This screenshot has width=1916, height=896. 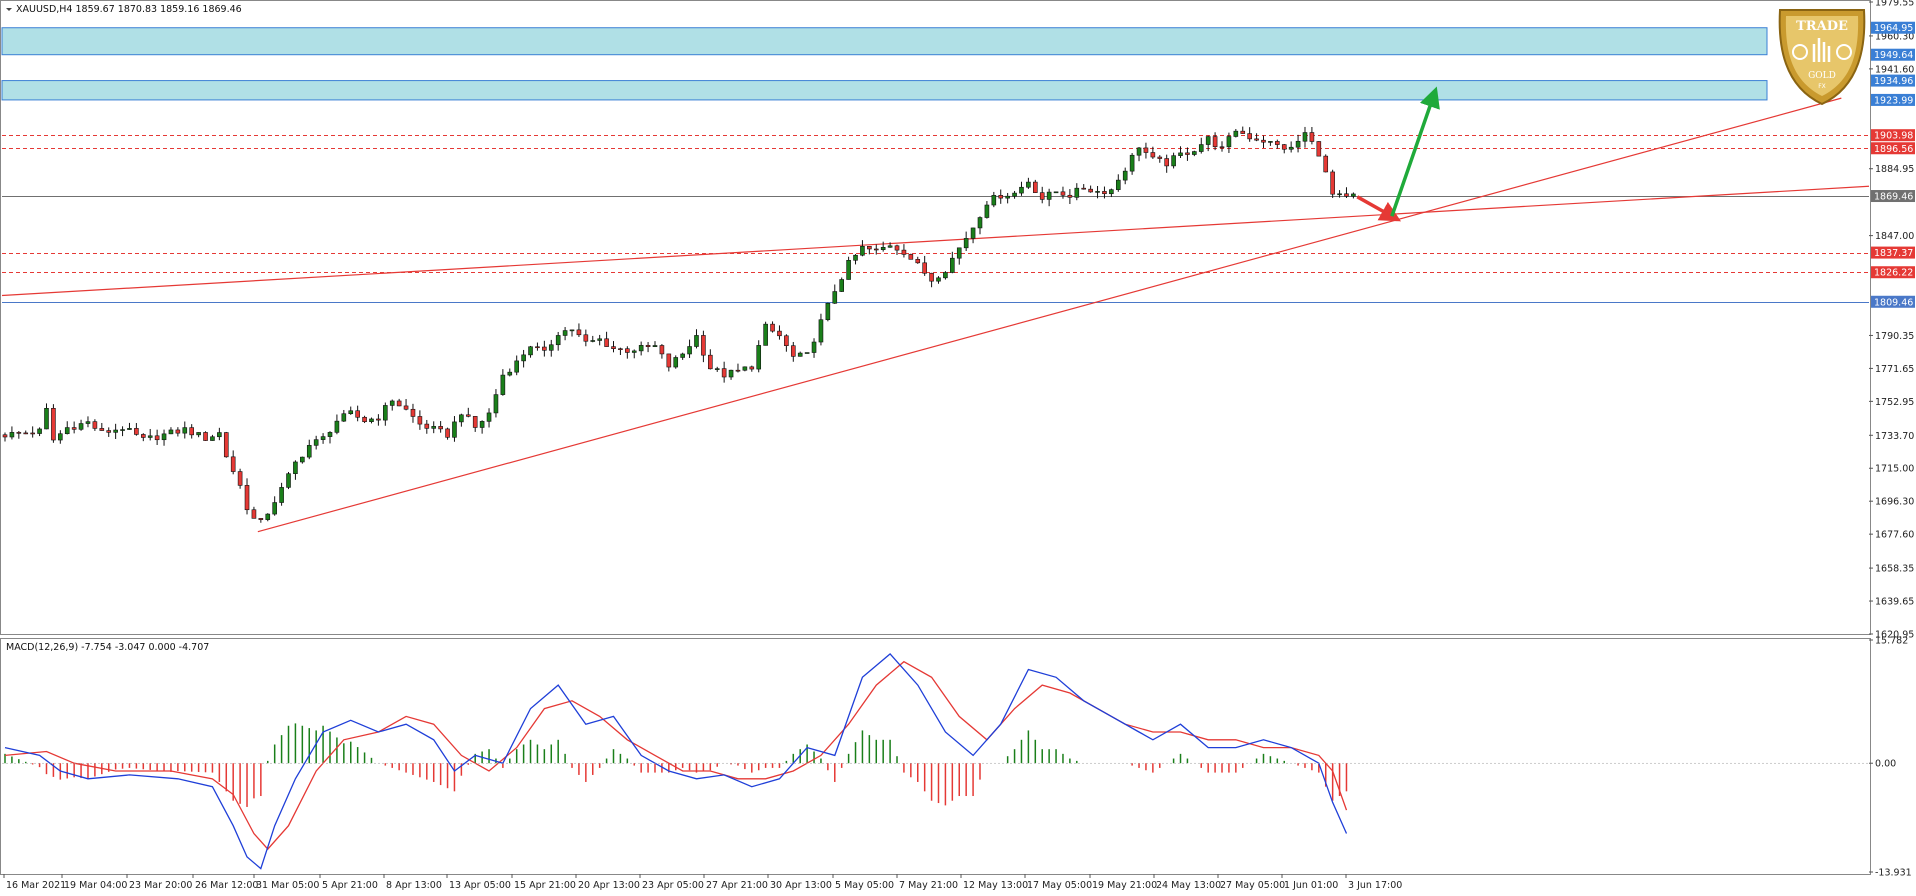 I want to click on time-tick-label: 27 Apr 21:00, so click(x=737, y=885).